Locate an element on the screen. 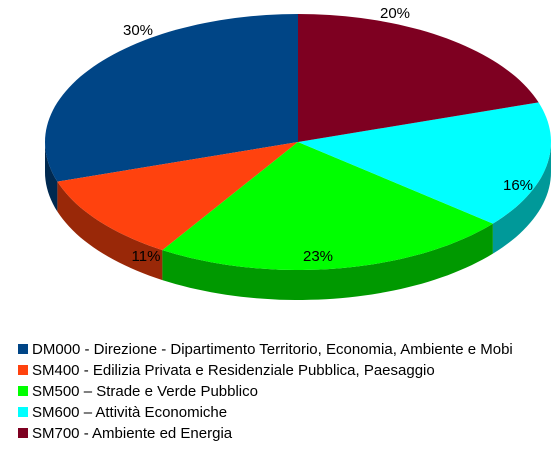 The image size is (560, 451). slice-label: 20% is located at coordinates (395, 13).